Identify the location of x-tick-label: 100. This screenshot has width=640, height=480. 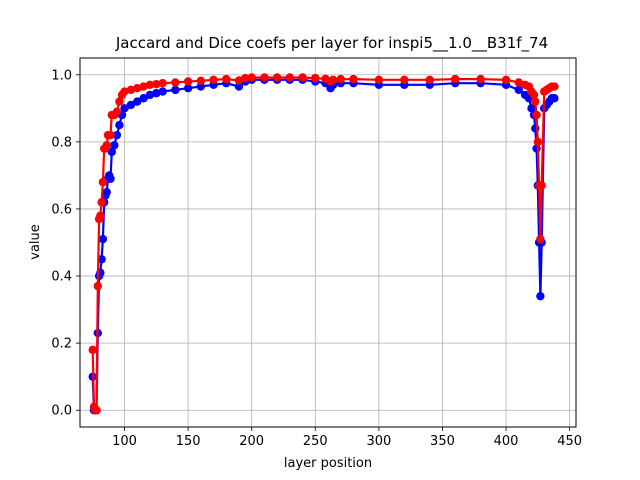
(124, 441).